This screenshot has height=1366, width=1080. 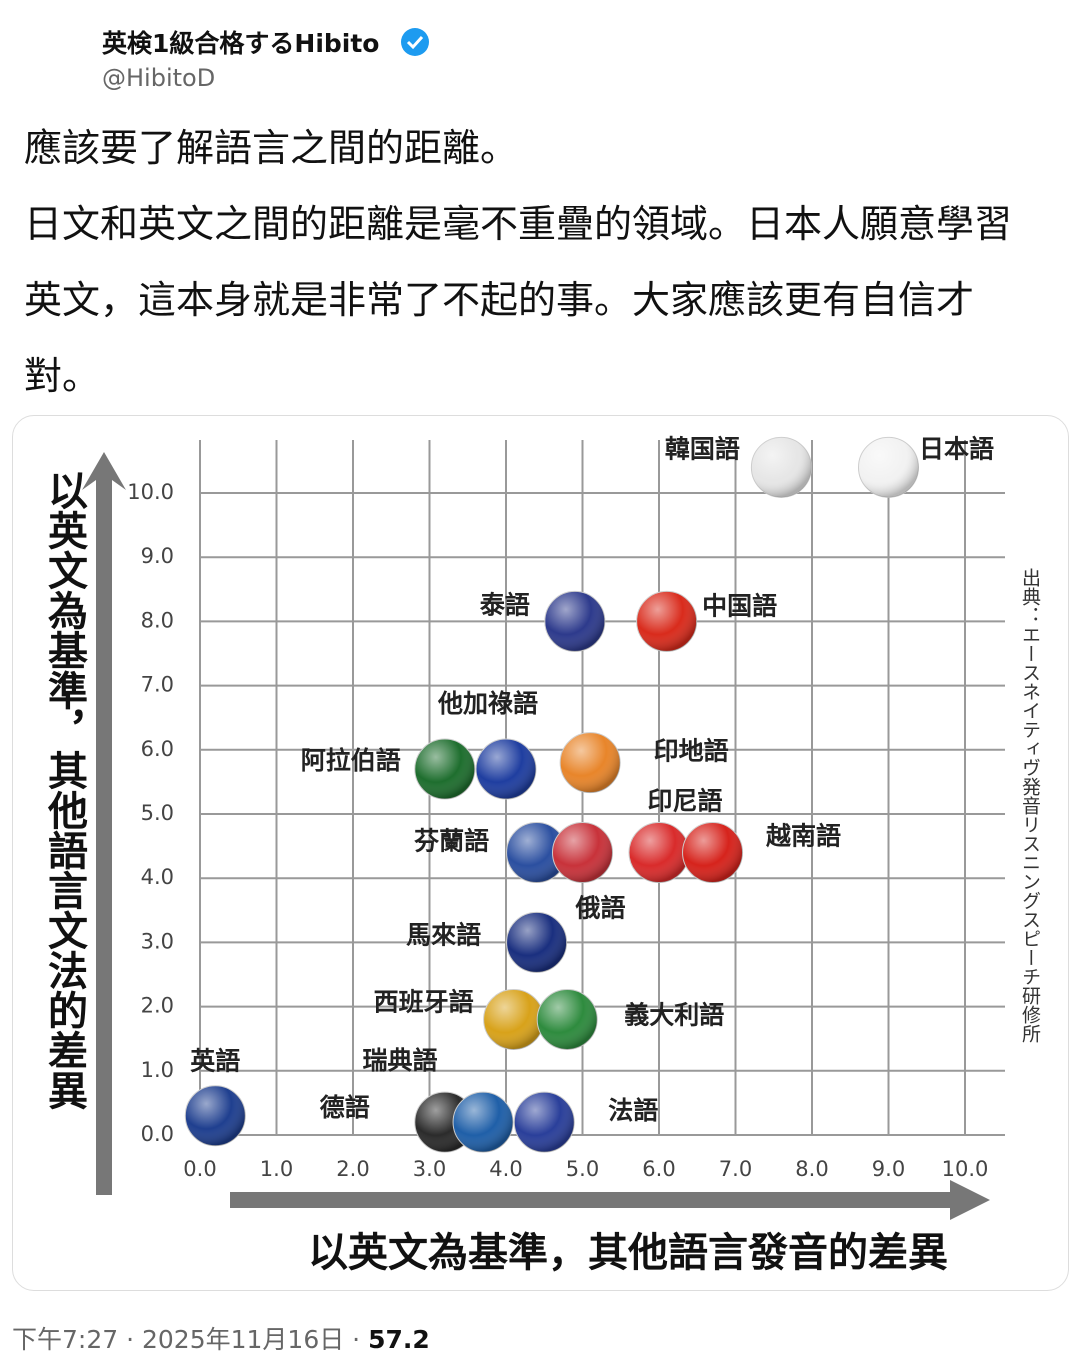 What do you see at coordinates (241, 43) in the screenshot?
I see `user-name: 英検1級合格するHibito` at bounding box center [241, 43].